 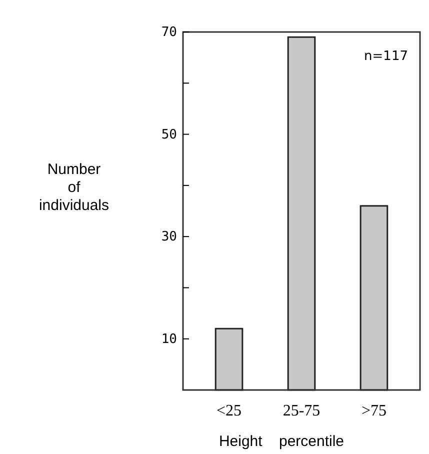 What do you see at coordinates (169, 134) in the screenshot?
I see `y-tick-label: 50` at bounding box center [169, 134].